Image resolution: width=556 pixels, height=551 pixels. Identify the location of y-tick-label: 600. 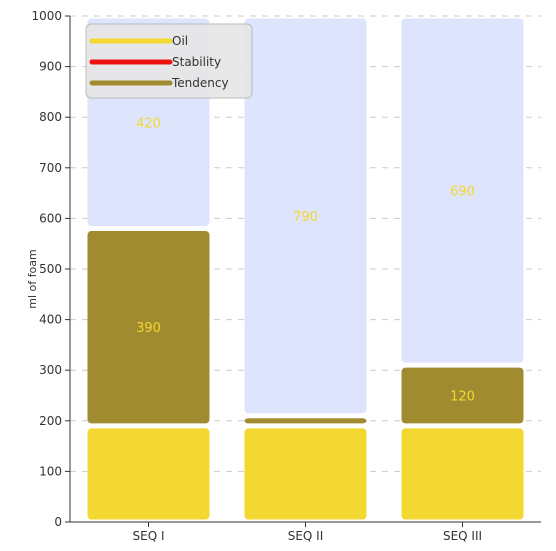
(50, 218).